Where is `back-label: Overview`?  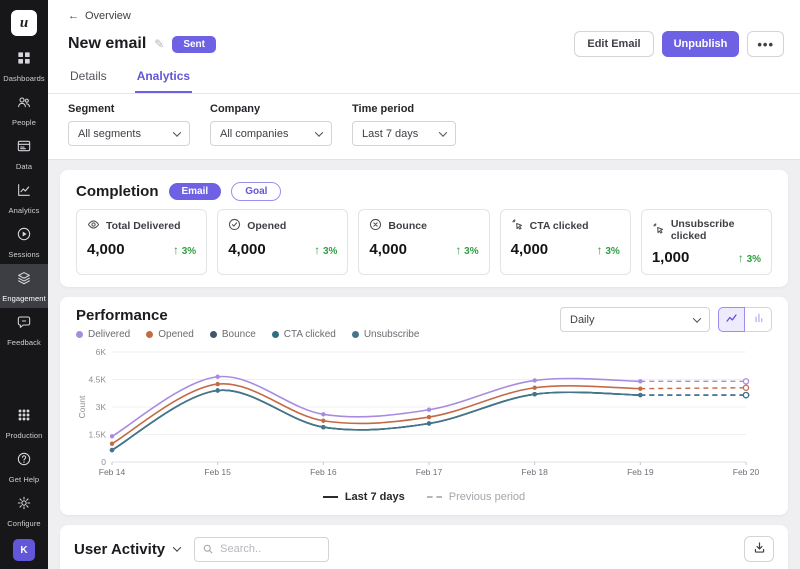
back-label: Overview is located at coordinates (108, 16).